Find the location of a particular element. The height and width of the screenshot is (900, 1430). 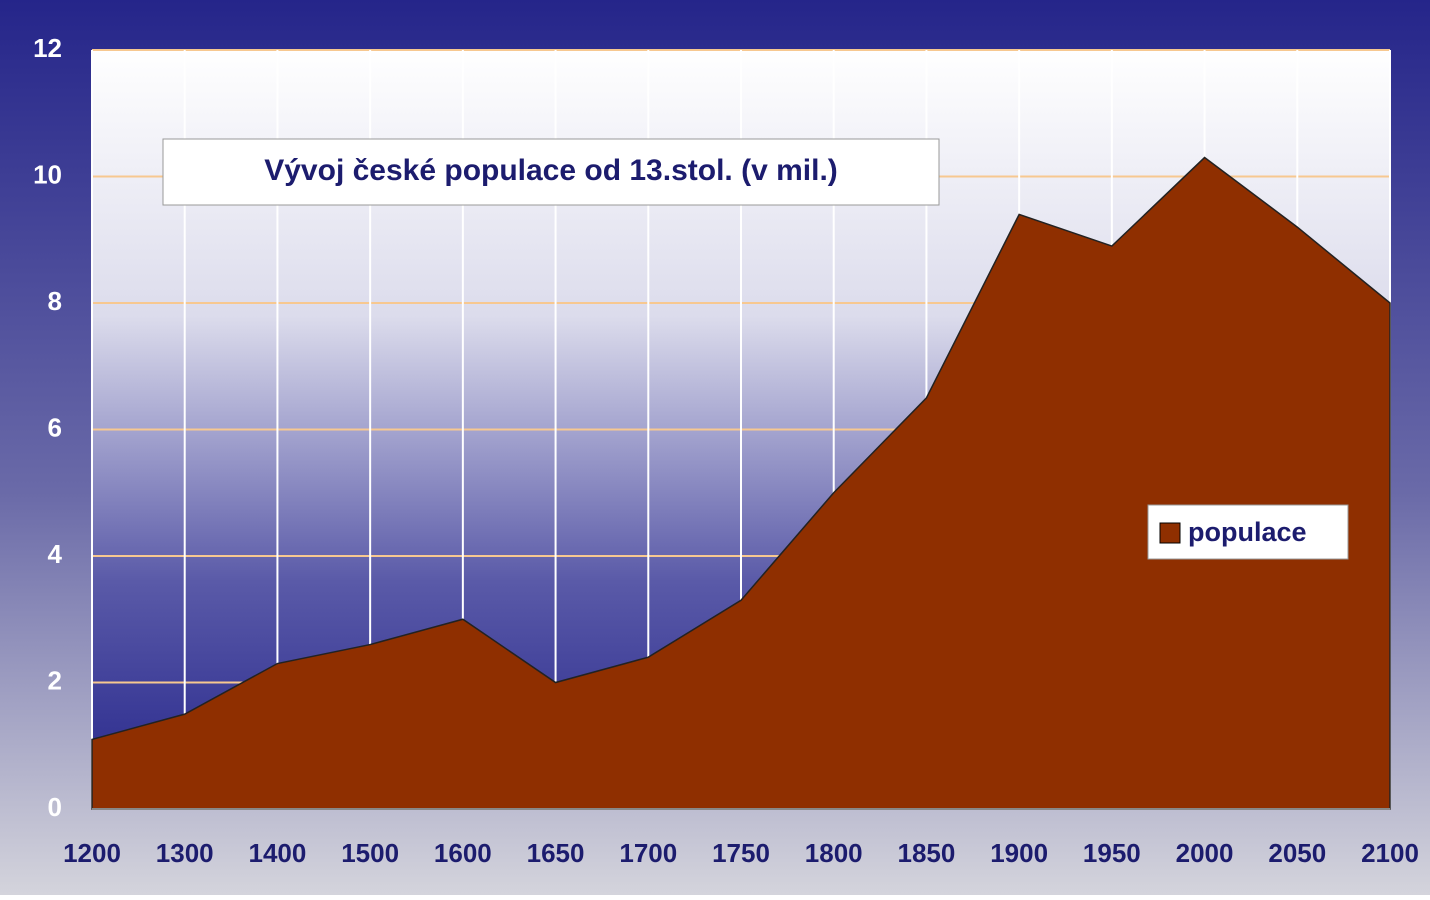

x-tick-label: 1650 is located at coordinates (556, 853).